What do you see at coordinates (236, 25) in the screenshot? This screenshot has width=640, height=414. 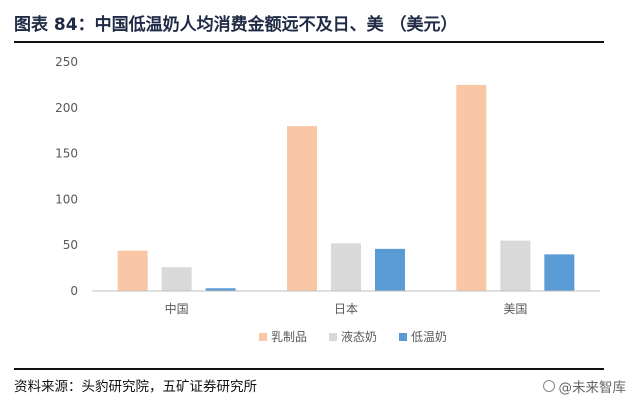 I see `chart-title: 图表 84：中国低温奶人均消费金额远不及日、美 （美元）` at bounding box center [236, 25].